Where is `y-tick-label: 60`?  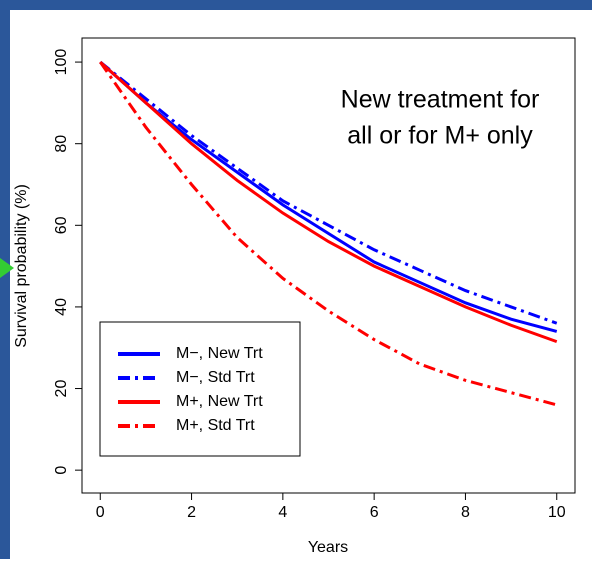
y-tick-label: 60 is located at coordinates (61, 225).